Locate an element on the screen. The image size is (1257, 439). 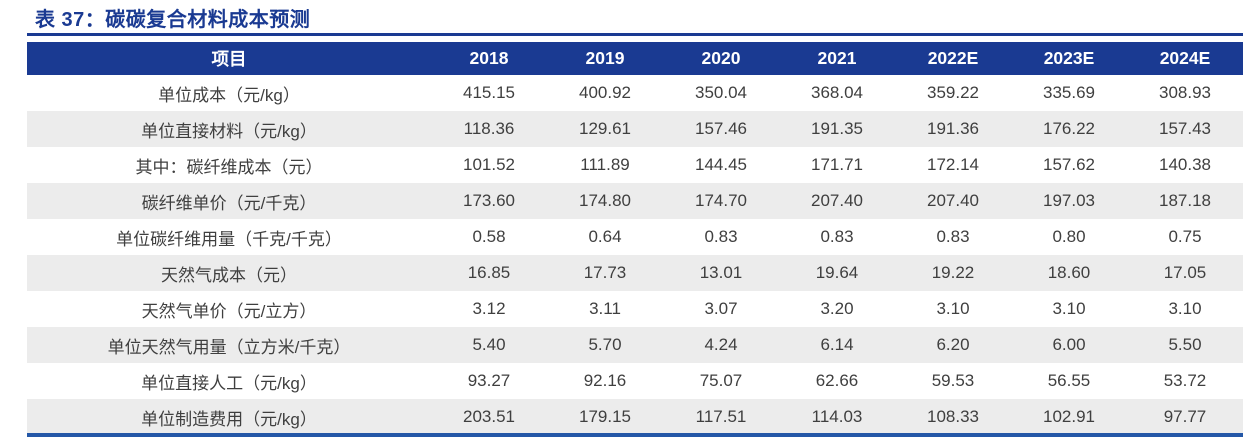
value-cell: 117.51 is located at coordinates (721, 416).